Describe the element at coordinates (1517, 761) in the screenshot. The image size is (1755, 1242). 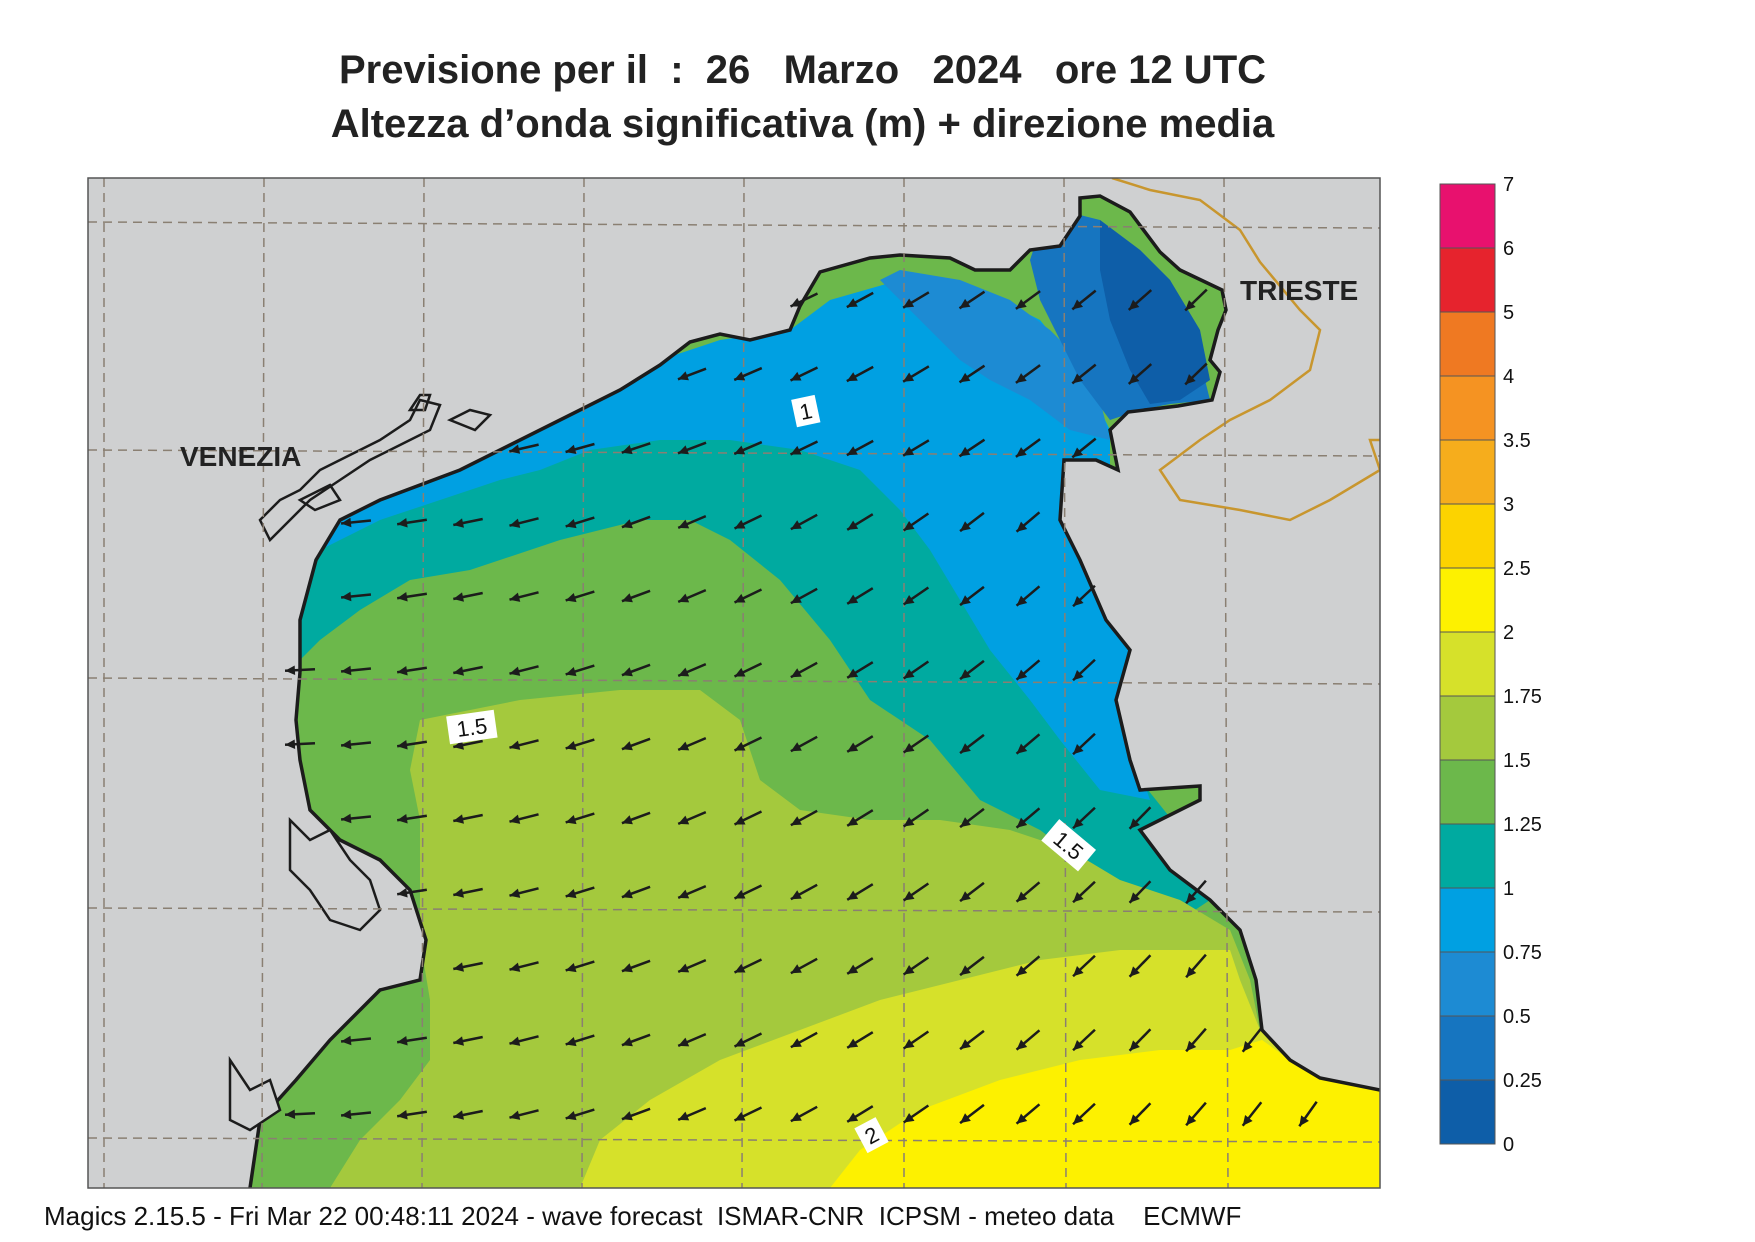
I see `colorbar-tick-label: 1.5` at that location.